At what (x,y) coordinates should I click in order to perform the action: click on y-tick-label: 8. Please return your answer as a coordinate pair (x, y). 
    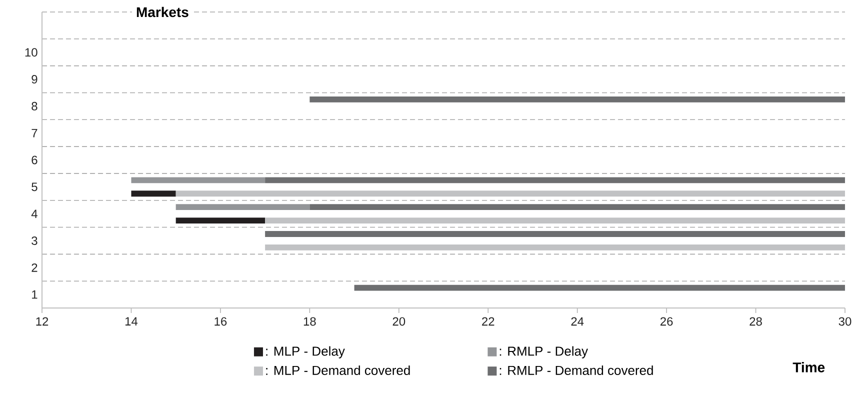
    Looking at the image, I should click on (35, 106).